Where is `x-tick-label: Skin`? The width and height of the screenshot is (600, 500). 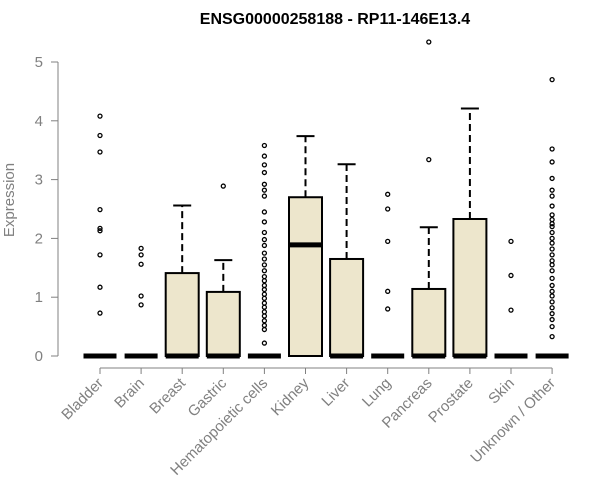 x-tick-label: Skin is located at coordinates (501, 391).